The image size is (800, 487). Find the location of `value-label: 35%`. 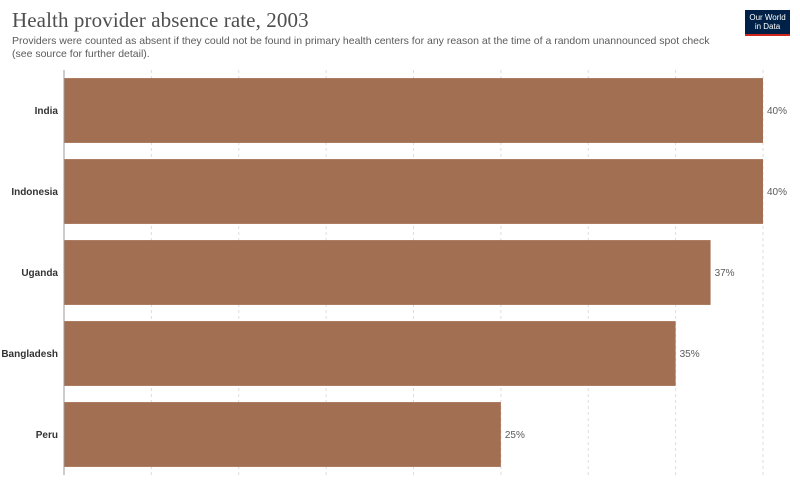

value-label: 35% is located at coordinates (690, 354).